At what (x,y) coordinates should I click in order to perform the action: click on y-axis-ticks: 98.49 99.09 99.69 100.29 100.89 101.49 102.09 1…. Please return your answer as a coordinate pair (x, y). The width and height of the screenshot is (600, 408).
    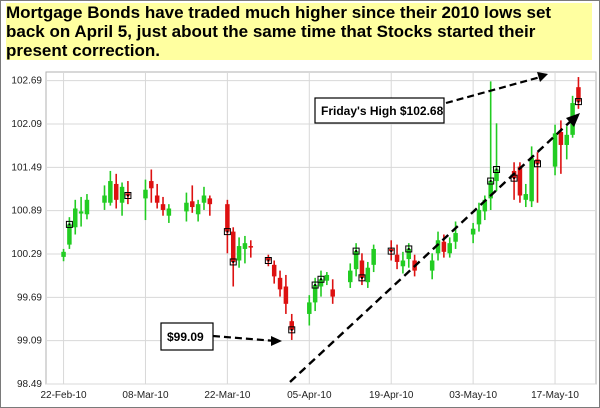
    Looking at the image, I should click on (26, 233).